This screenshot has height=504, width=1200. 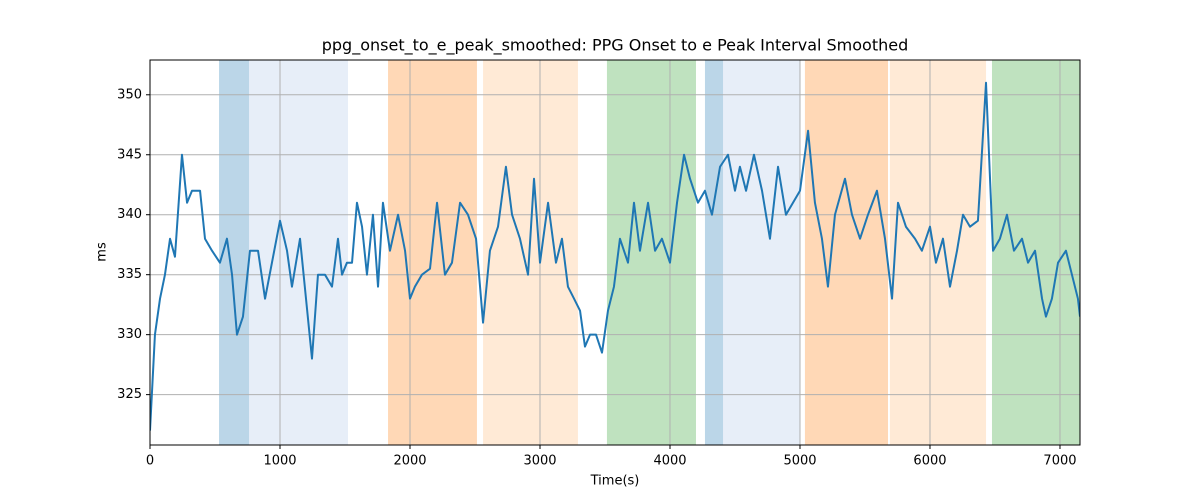 What do you see at coordinates (1059, 461) in the screenshot?
I see `x-tick-label: 7000` at bounding box center [1059, 461].